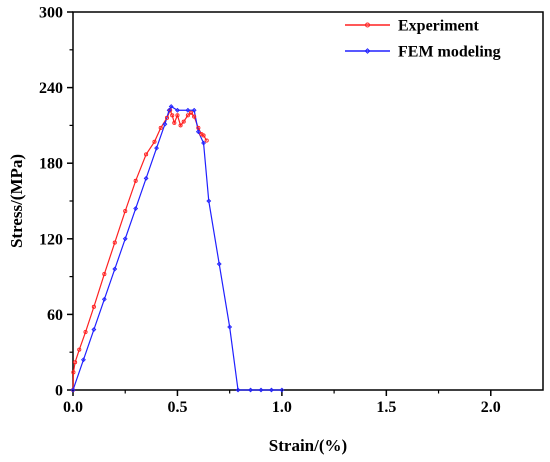 This screenshot has width=550, height=462. I want to click on y-tick-label: 120, so click(51, 239).